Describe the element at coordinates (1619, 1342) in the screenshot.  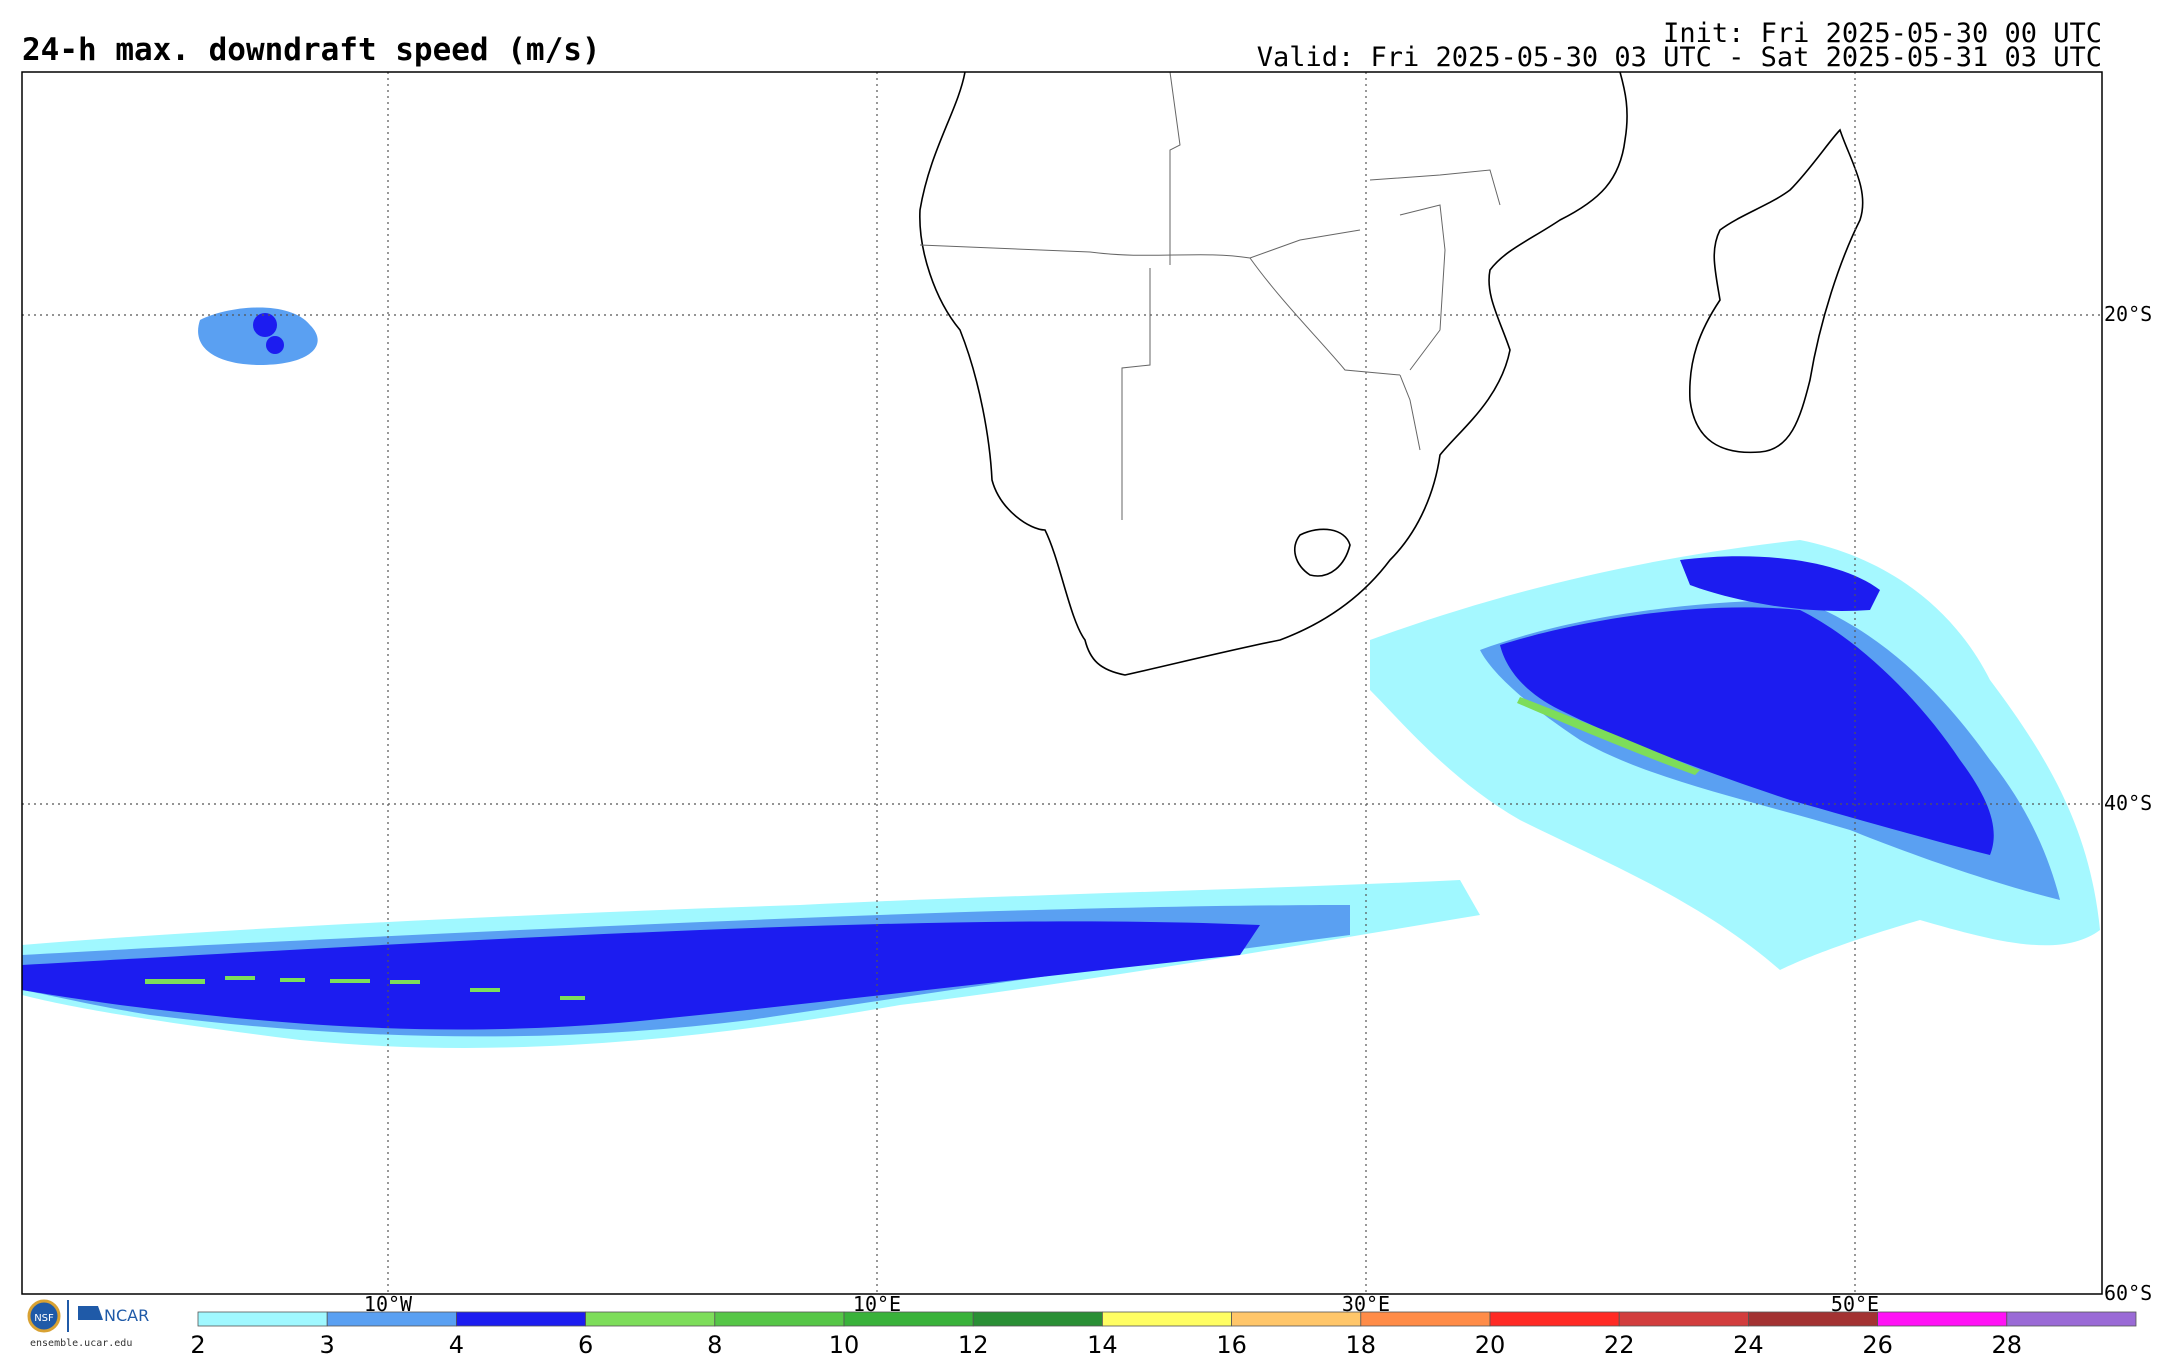
I see `colorbar-tick-label: 22` at that location.